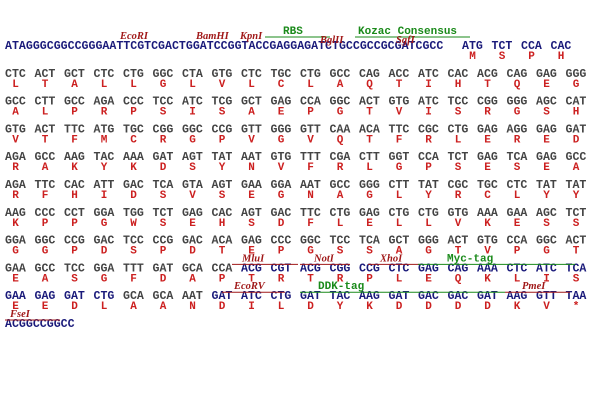  I want to click on feature-label: EcoRV, so click(249, 286).